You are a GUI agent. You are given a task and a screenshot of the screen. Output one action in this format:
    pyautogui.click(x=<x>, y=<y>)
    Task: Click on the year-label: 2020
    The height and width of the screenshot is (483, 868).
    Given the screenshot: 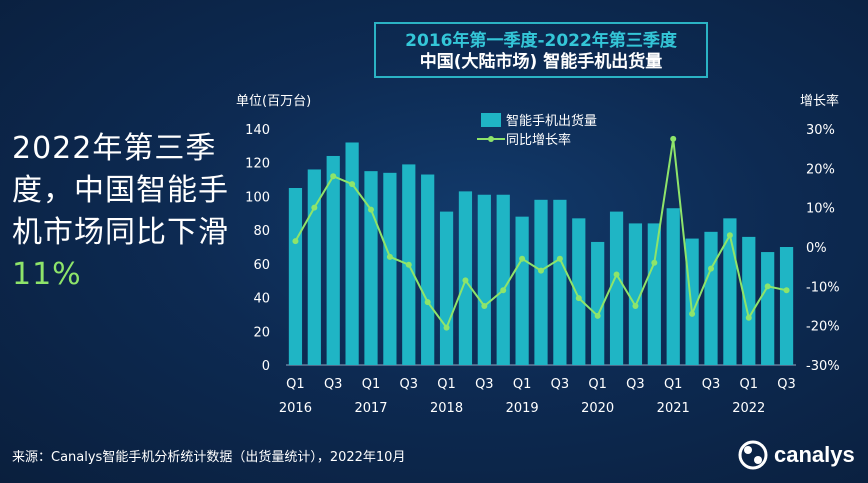 What is the action you would take?
    pyautogui.click(x=597, y=408)
    